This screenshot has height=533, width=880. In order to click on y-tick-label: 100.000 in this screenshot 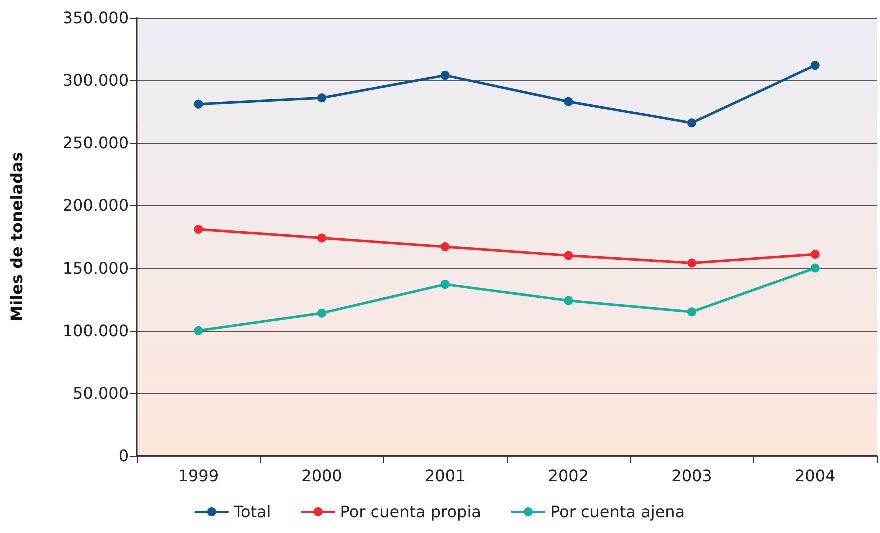, I will do `click(95, 330)`.